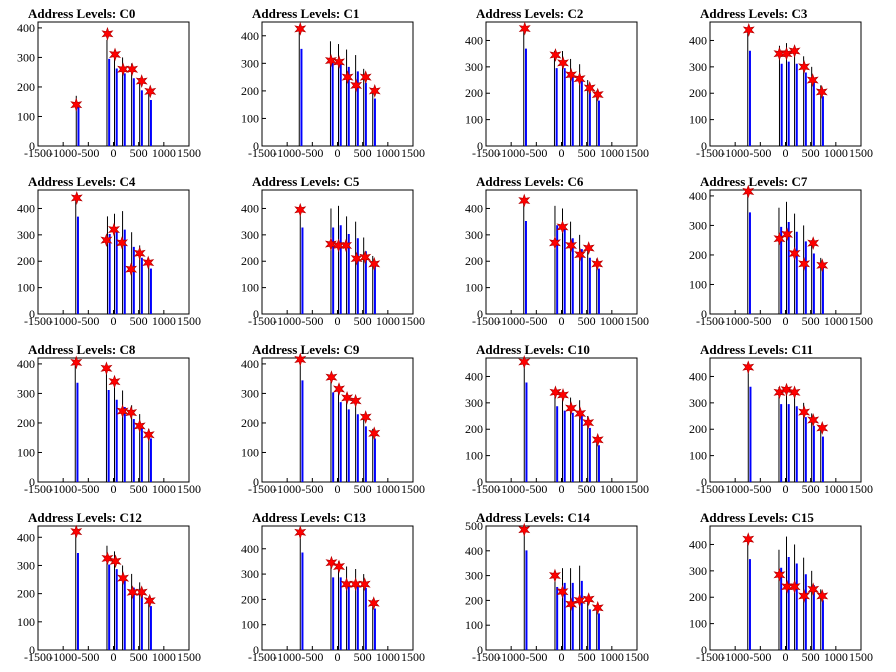 Image resolution: width=896 pixels, height=672 pixels. Describe the element at coordinates (754, 181) in the screenshot. I see `chart-title: Address Levels: C7` at that location.